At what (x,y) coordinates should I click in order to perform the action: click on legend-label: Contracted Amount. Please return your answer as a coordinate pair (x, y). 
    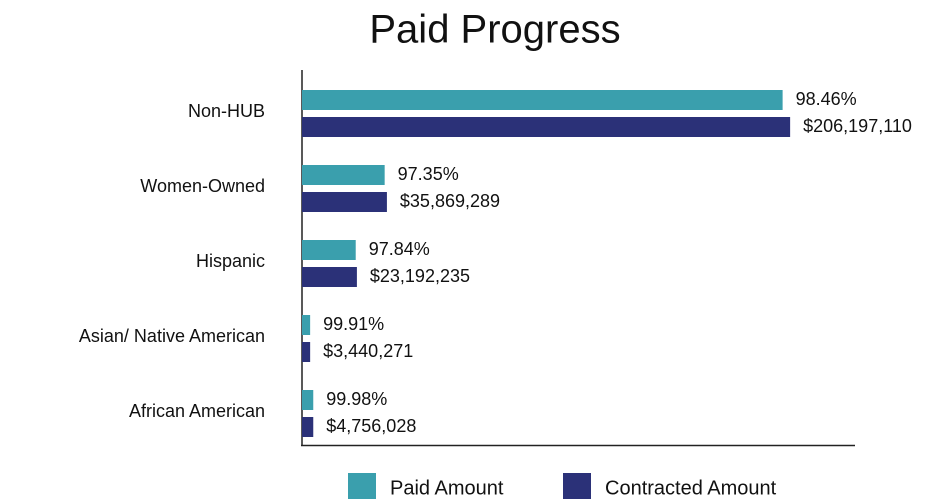
    Looking at the image, I should click on (691, 488).